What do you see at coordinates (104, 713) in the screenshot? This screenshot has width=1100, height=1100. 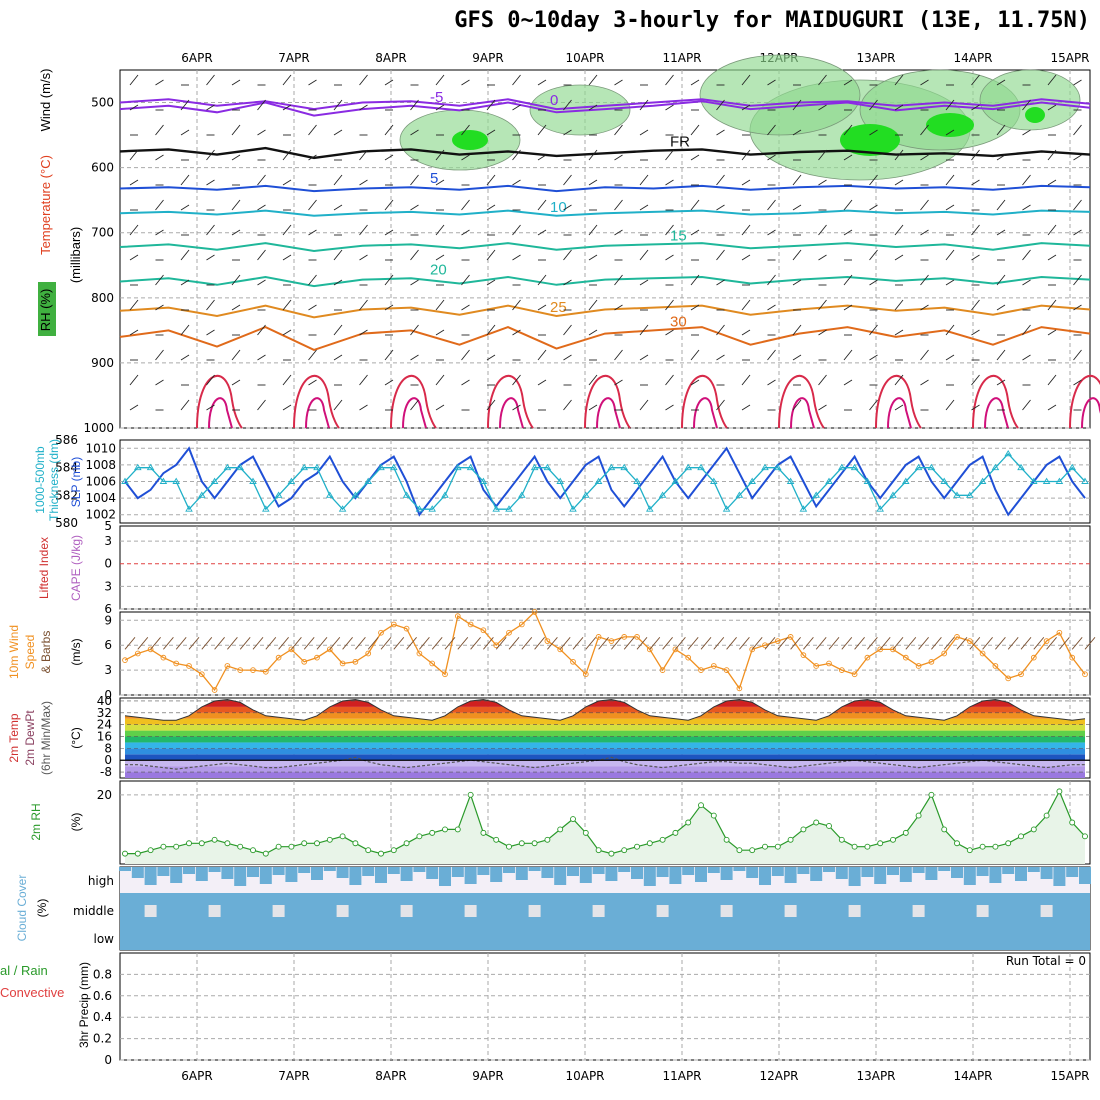 I see `y-tick-temp: 32` at bounding box center [104, 713].